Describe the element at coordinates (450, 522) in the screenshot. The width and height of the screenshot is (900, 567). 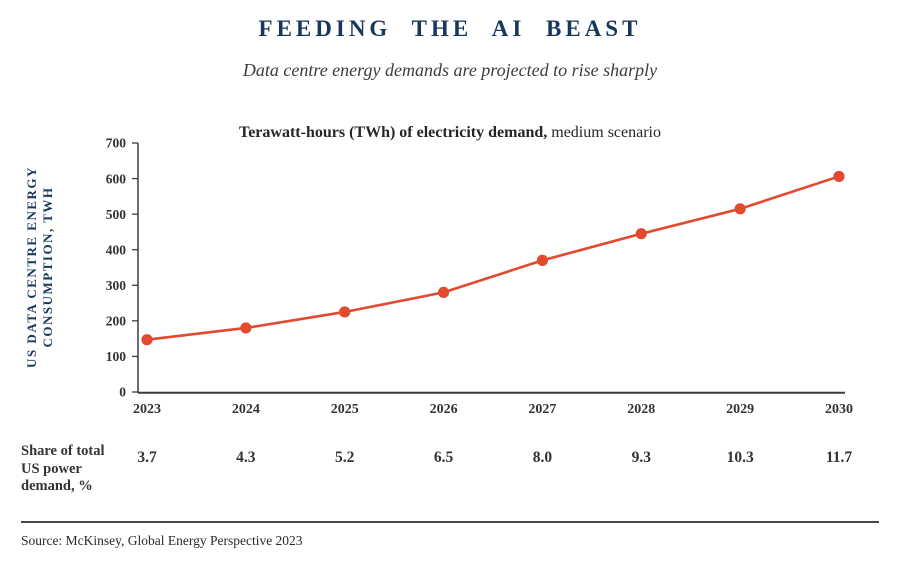
I see `source-divider` at that location.